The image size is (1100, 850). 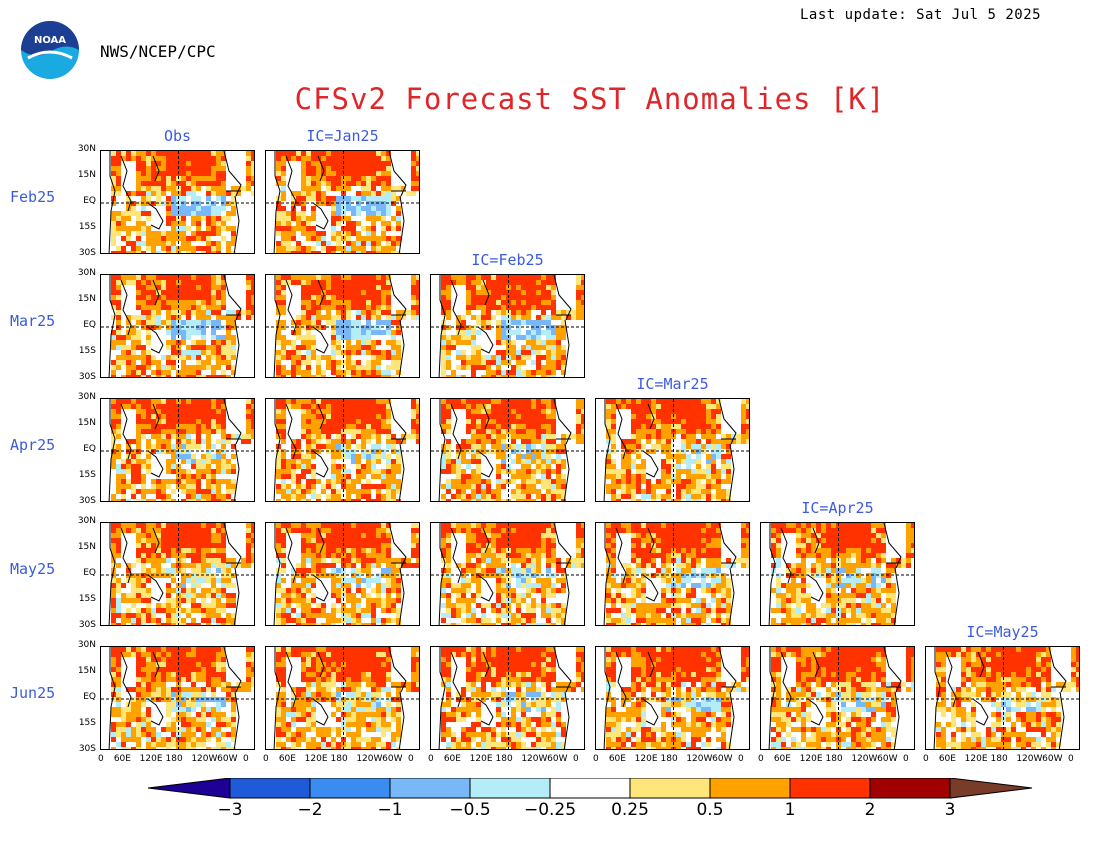 What do you see at coordinates (590, 99) in the screenshot?
I see `page-title: CFSv2 Forecast SST Anomalies [K]` at bounding box center [590, 99].